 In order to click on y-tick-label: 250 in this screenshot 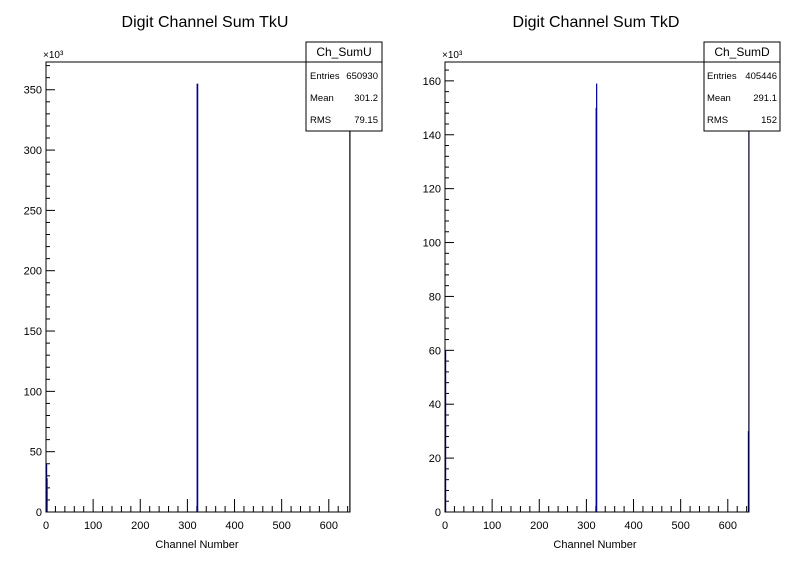, I will do `click(33, 211)`.